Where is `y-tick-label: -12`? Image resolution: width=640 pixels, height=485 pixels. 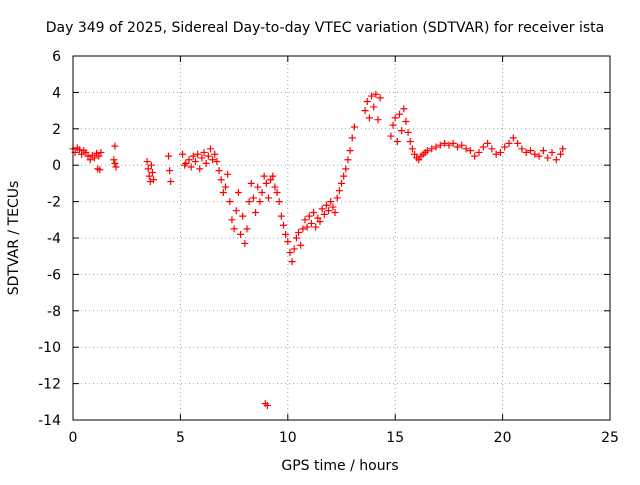
y-tick-label: -12 is located at coordinates (49, 385).